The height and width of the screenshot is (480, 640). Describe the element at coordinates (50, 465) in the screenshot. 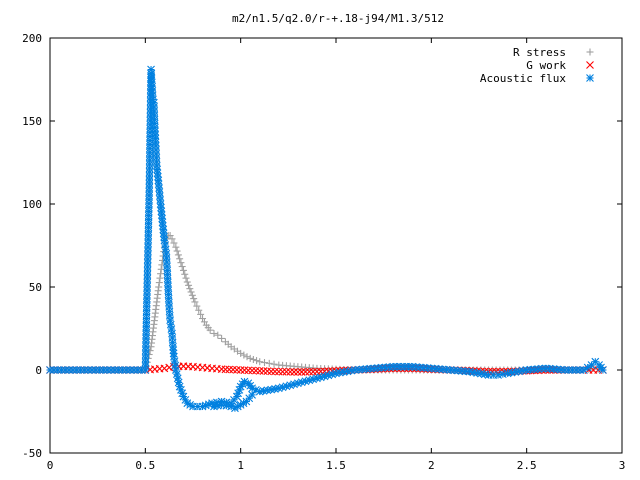

I see `x-tick-label: 0` at that location.